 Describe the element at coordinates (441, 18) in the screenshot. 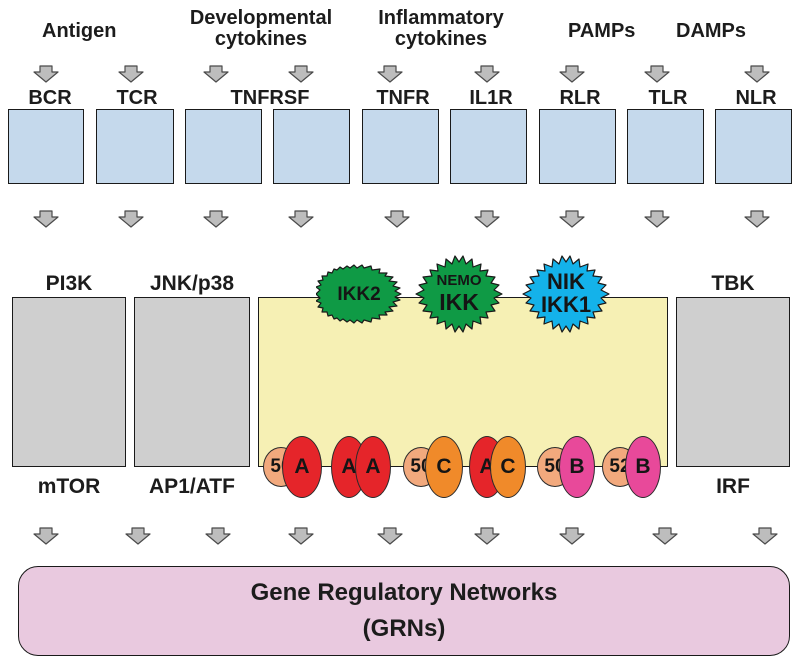

I see `stimulus-inflammatory-line1: Inflammatory` at that location.